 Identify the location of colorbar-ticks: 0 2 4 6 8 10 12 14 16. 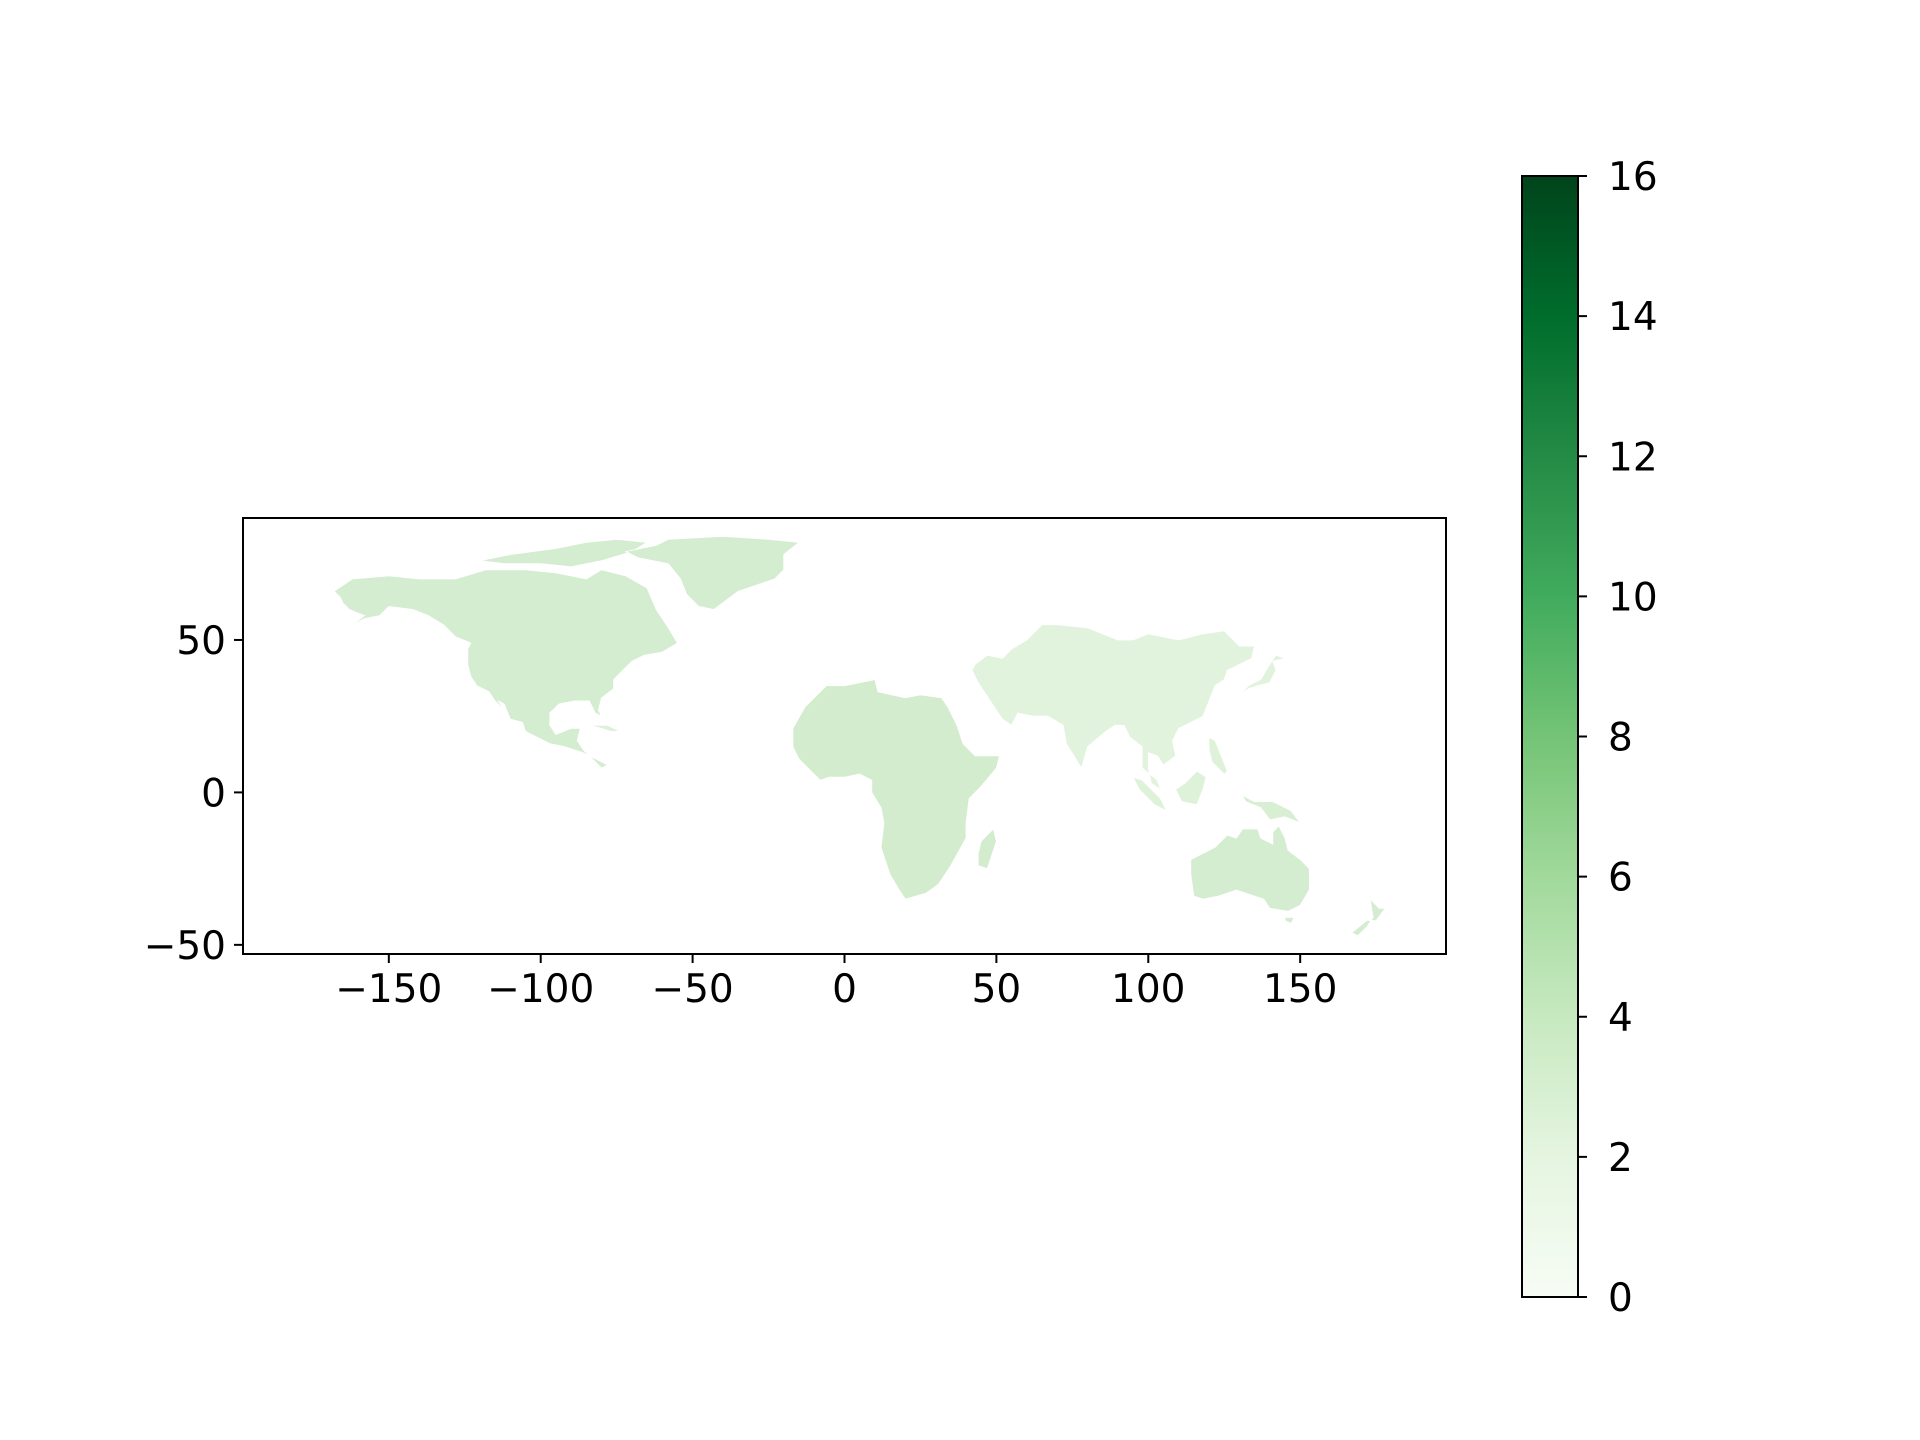
(1618, 738).